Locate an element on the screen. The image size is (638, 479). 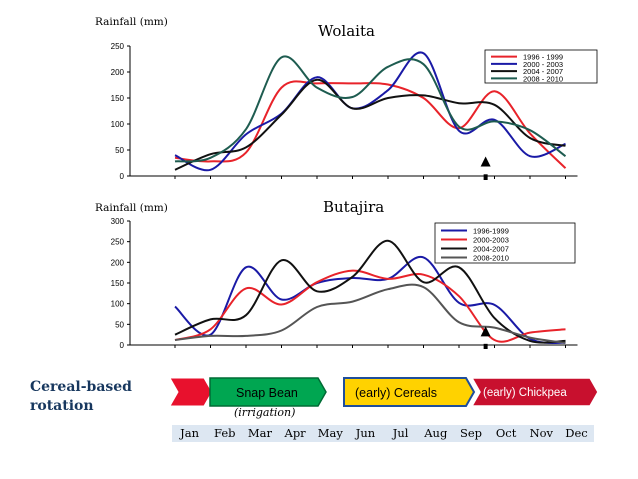
y-tick-label: 300 is located at coordinates (118, 221).